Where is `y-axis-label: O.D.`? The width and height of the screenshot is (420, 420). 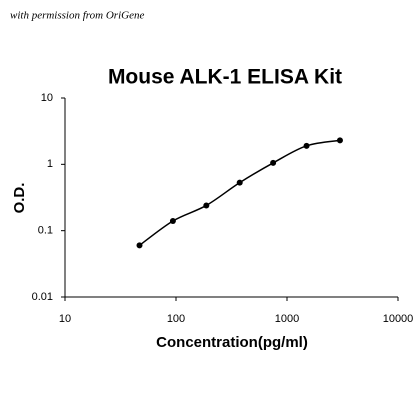 y-axis-label: O.D. is located at coordinates (19, 198).